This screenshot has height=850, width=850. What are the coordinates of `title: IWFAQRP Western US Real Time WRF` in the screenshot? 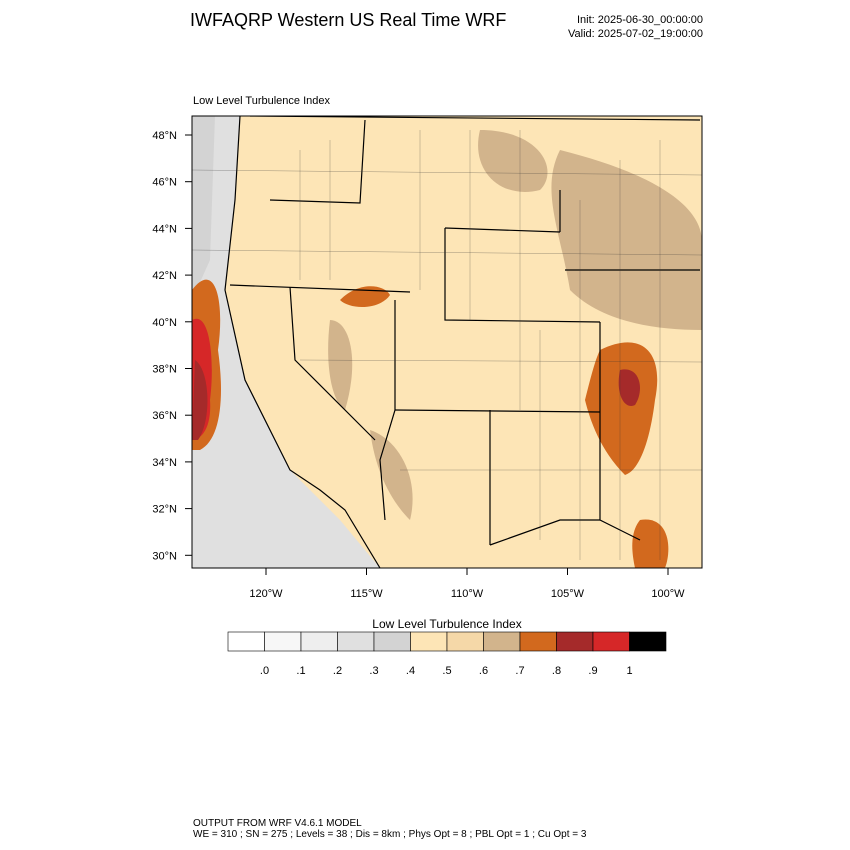 It's located at (348, 20).